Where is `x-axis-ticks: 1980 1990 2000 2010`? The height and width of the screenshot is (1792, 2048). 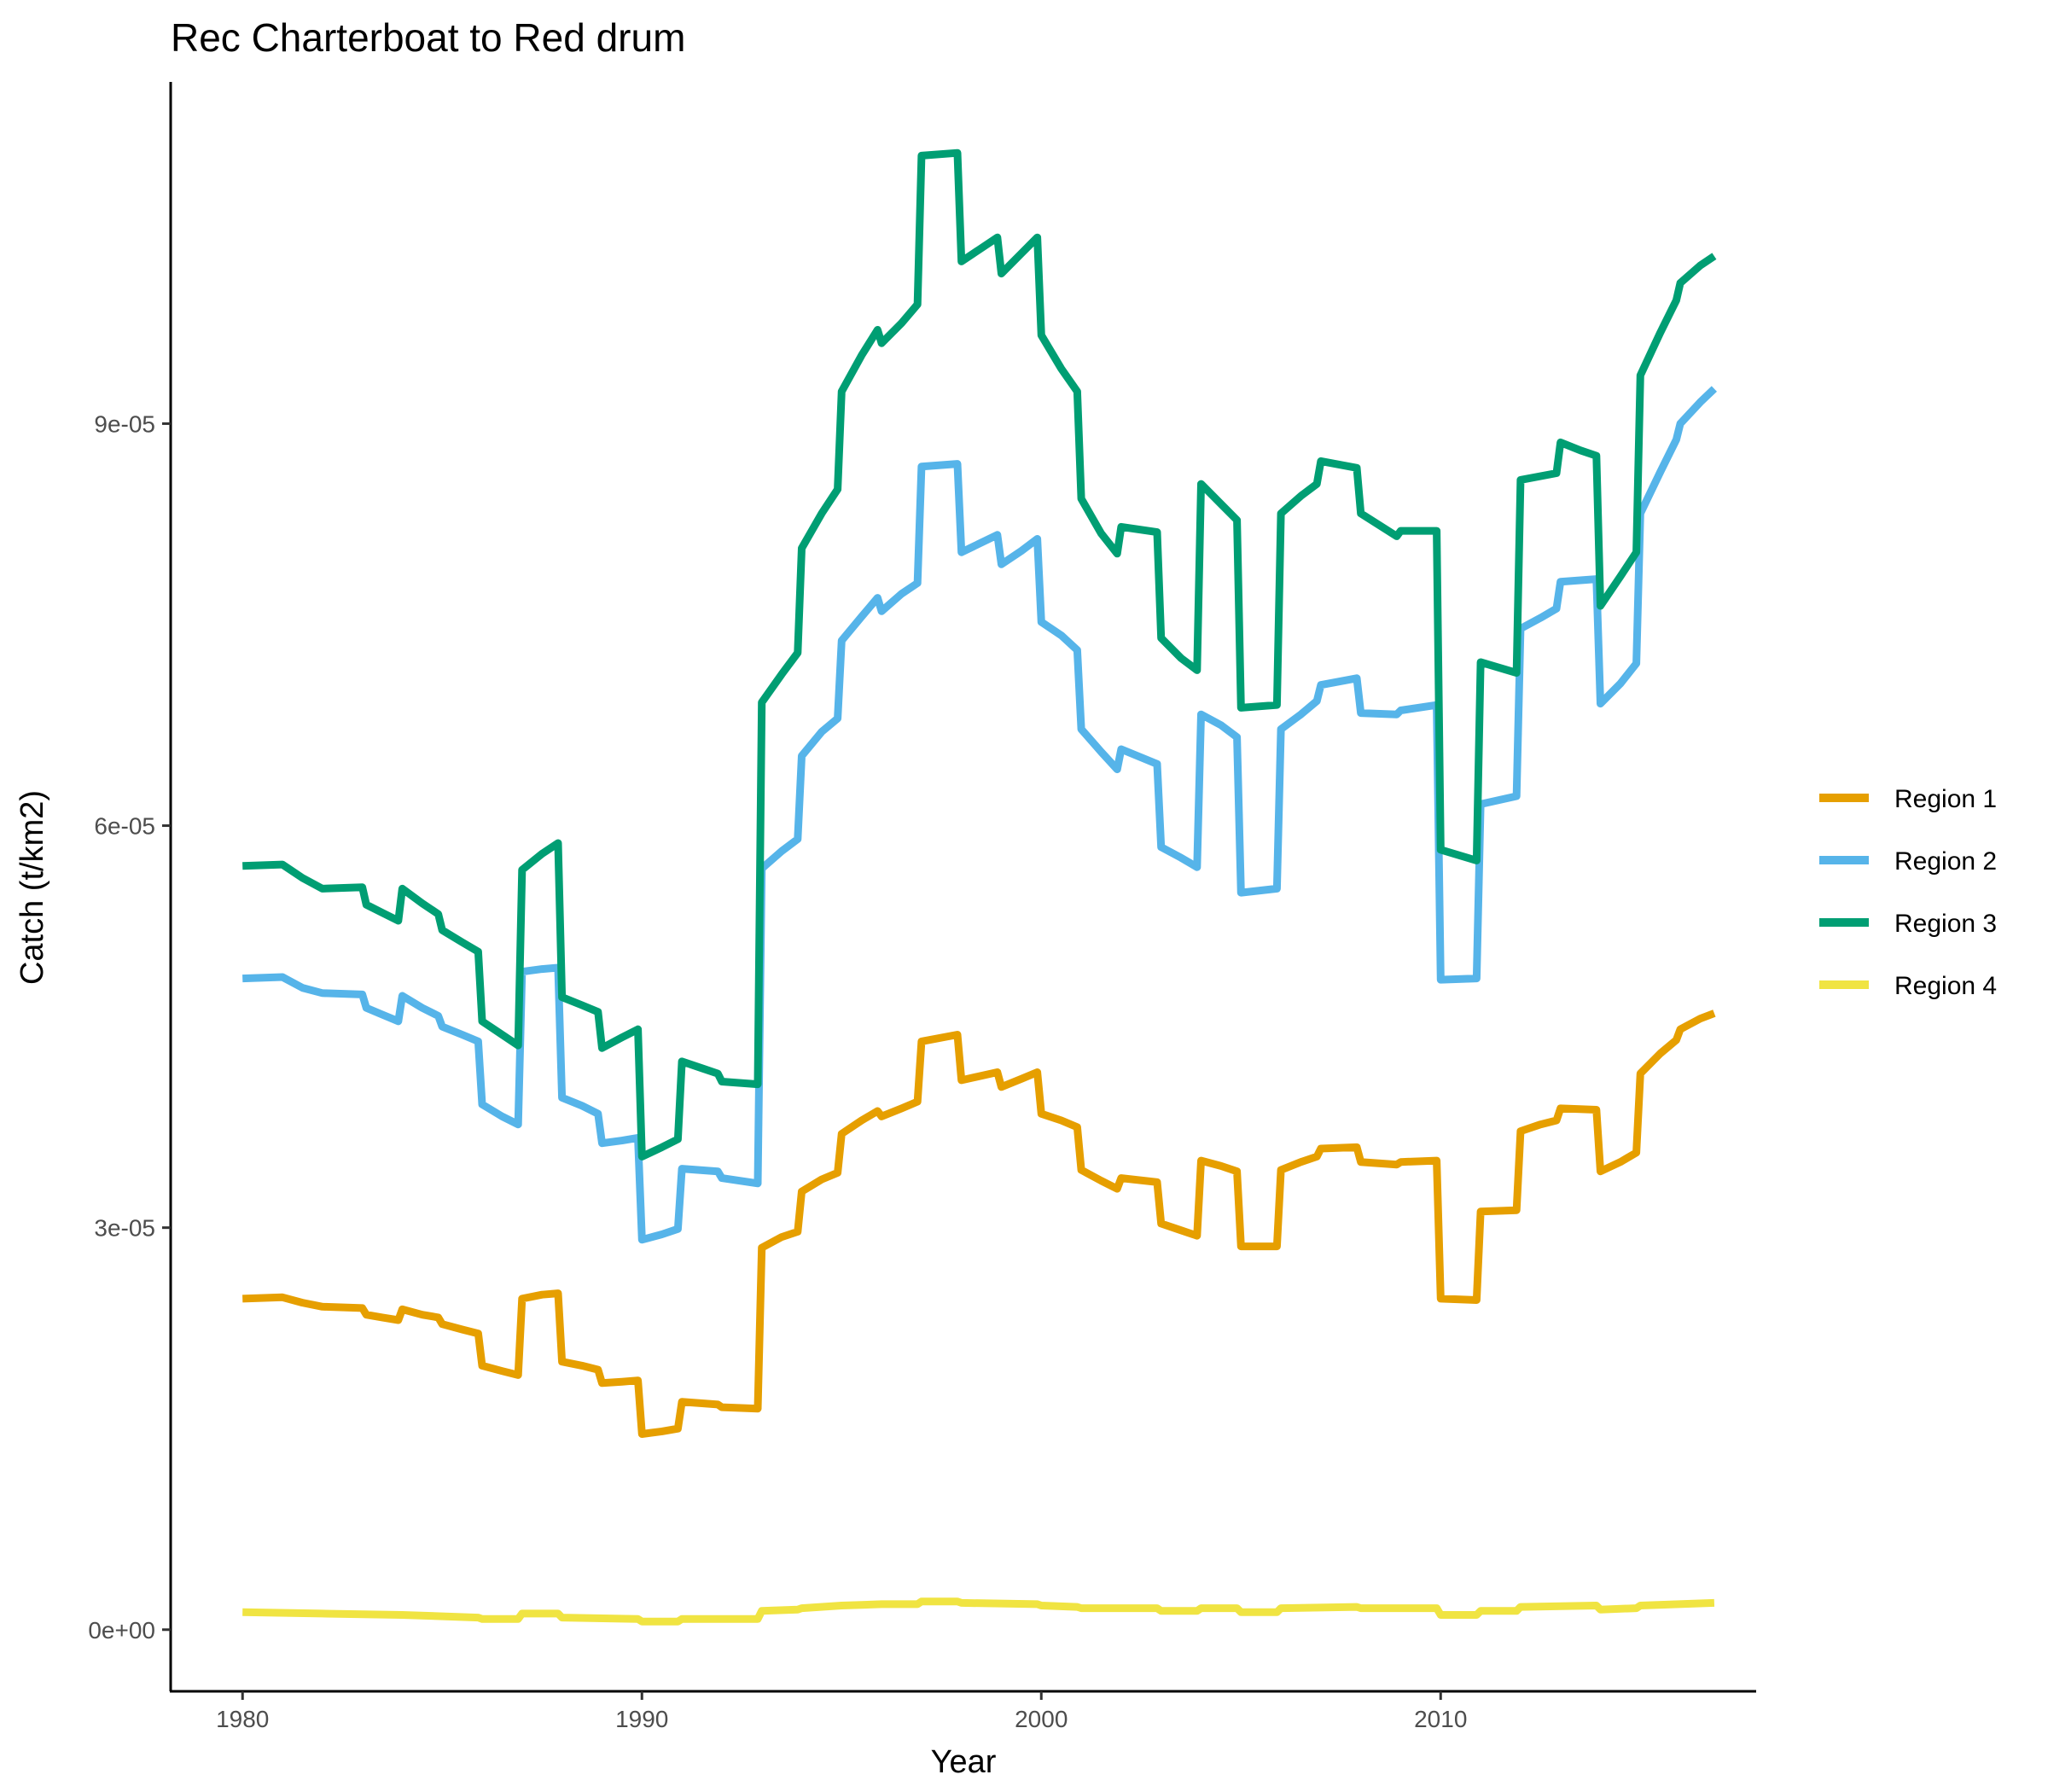
x-axis-ticks: 1980 1990 2000 2010 is located at coordinates (841, 1711).